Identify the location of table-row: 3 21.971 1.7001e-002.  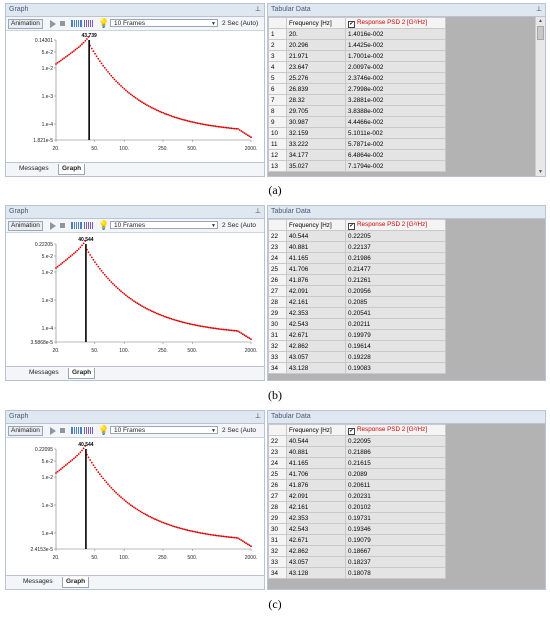
(357, 56).